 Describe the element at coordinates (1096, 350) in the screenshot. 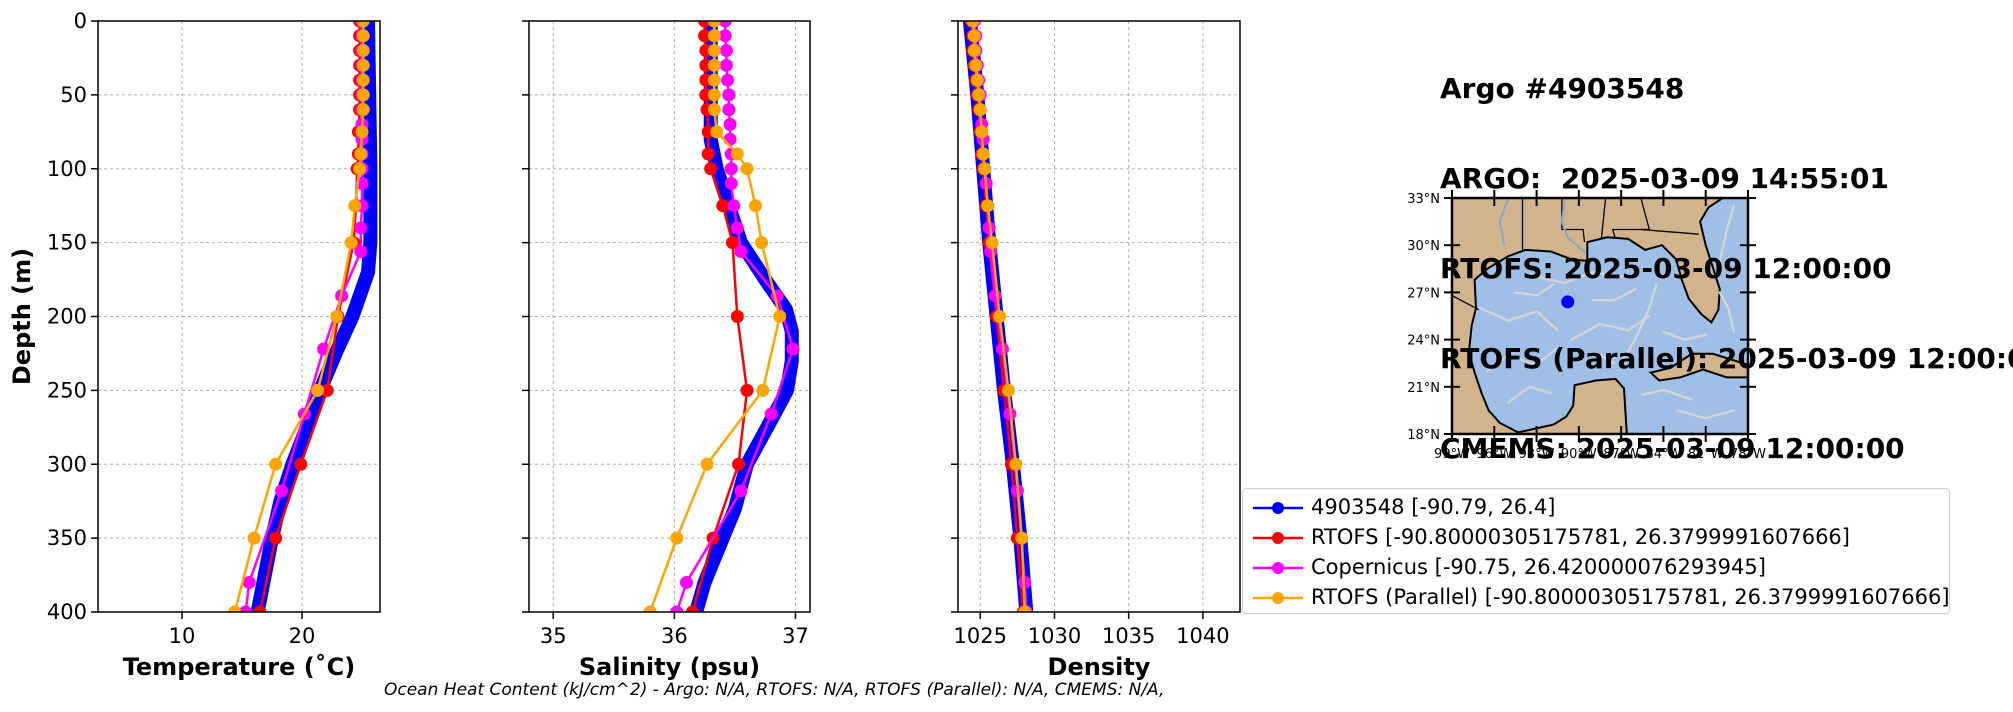

I see `profile-panel-3: 1025 1030 1035 1040 Density` at that location.